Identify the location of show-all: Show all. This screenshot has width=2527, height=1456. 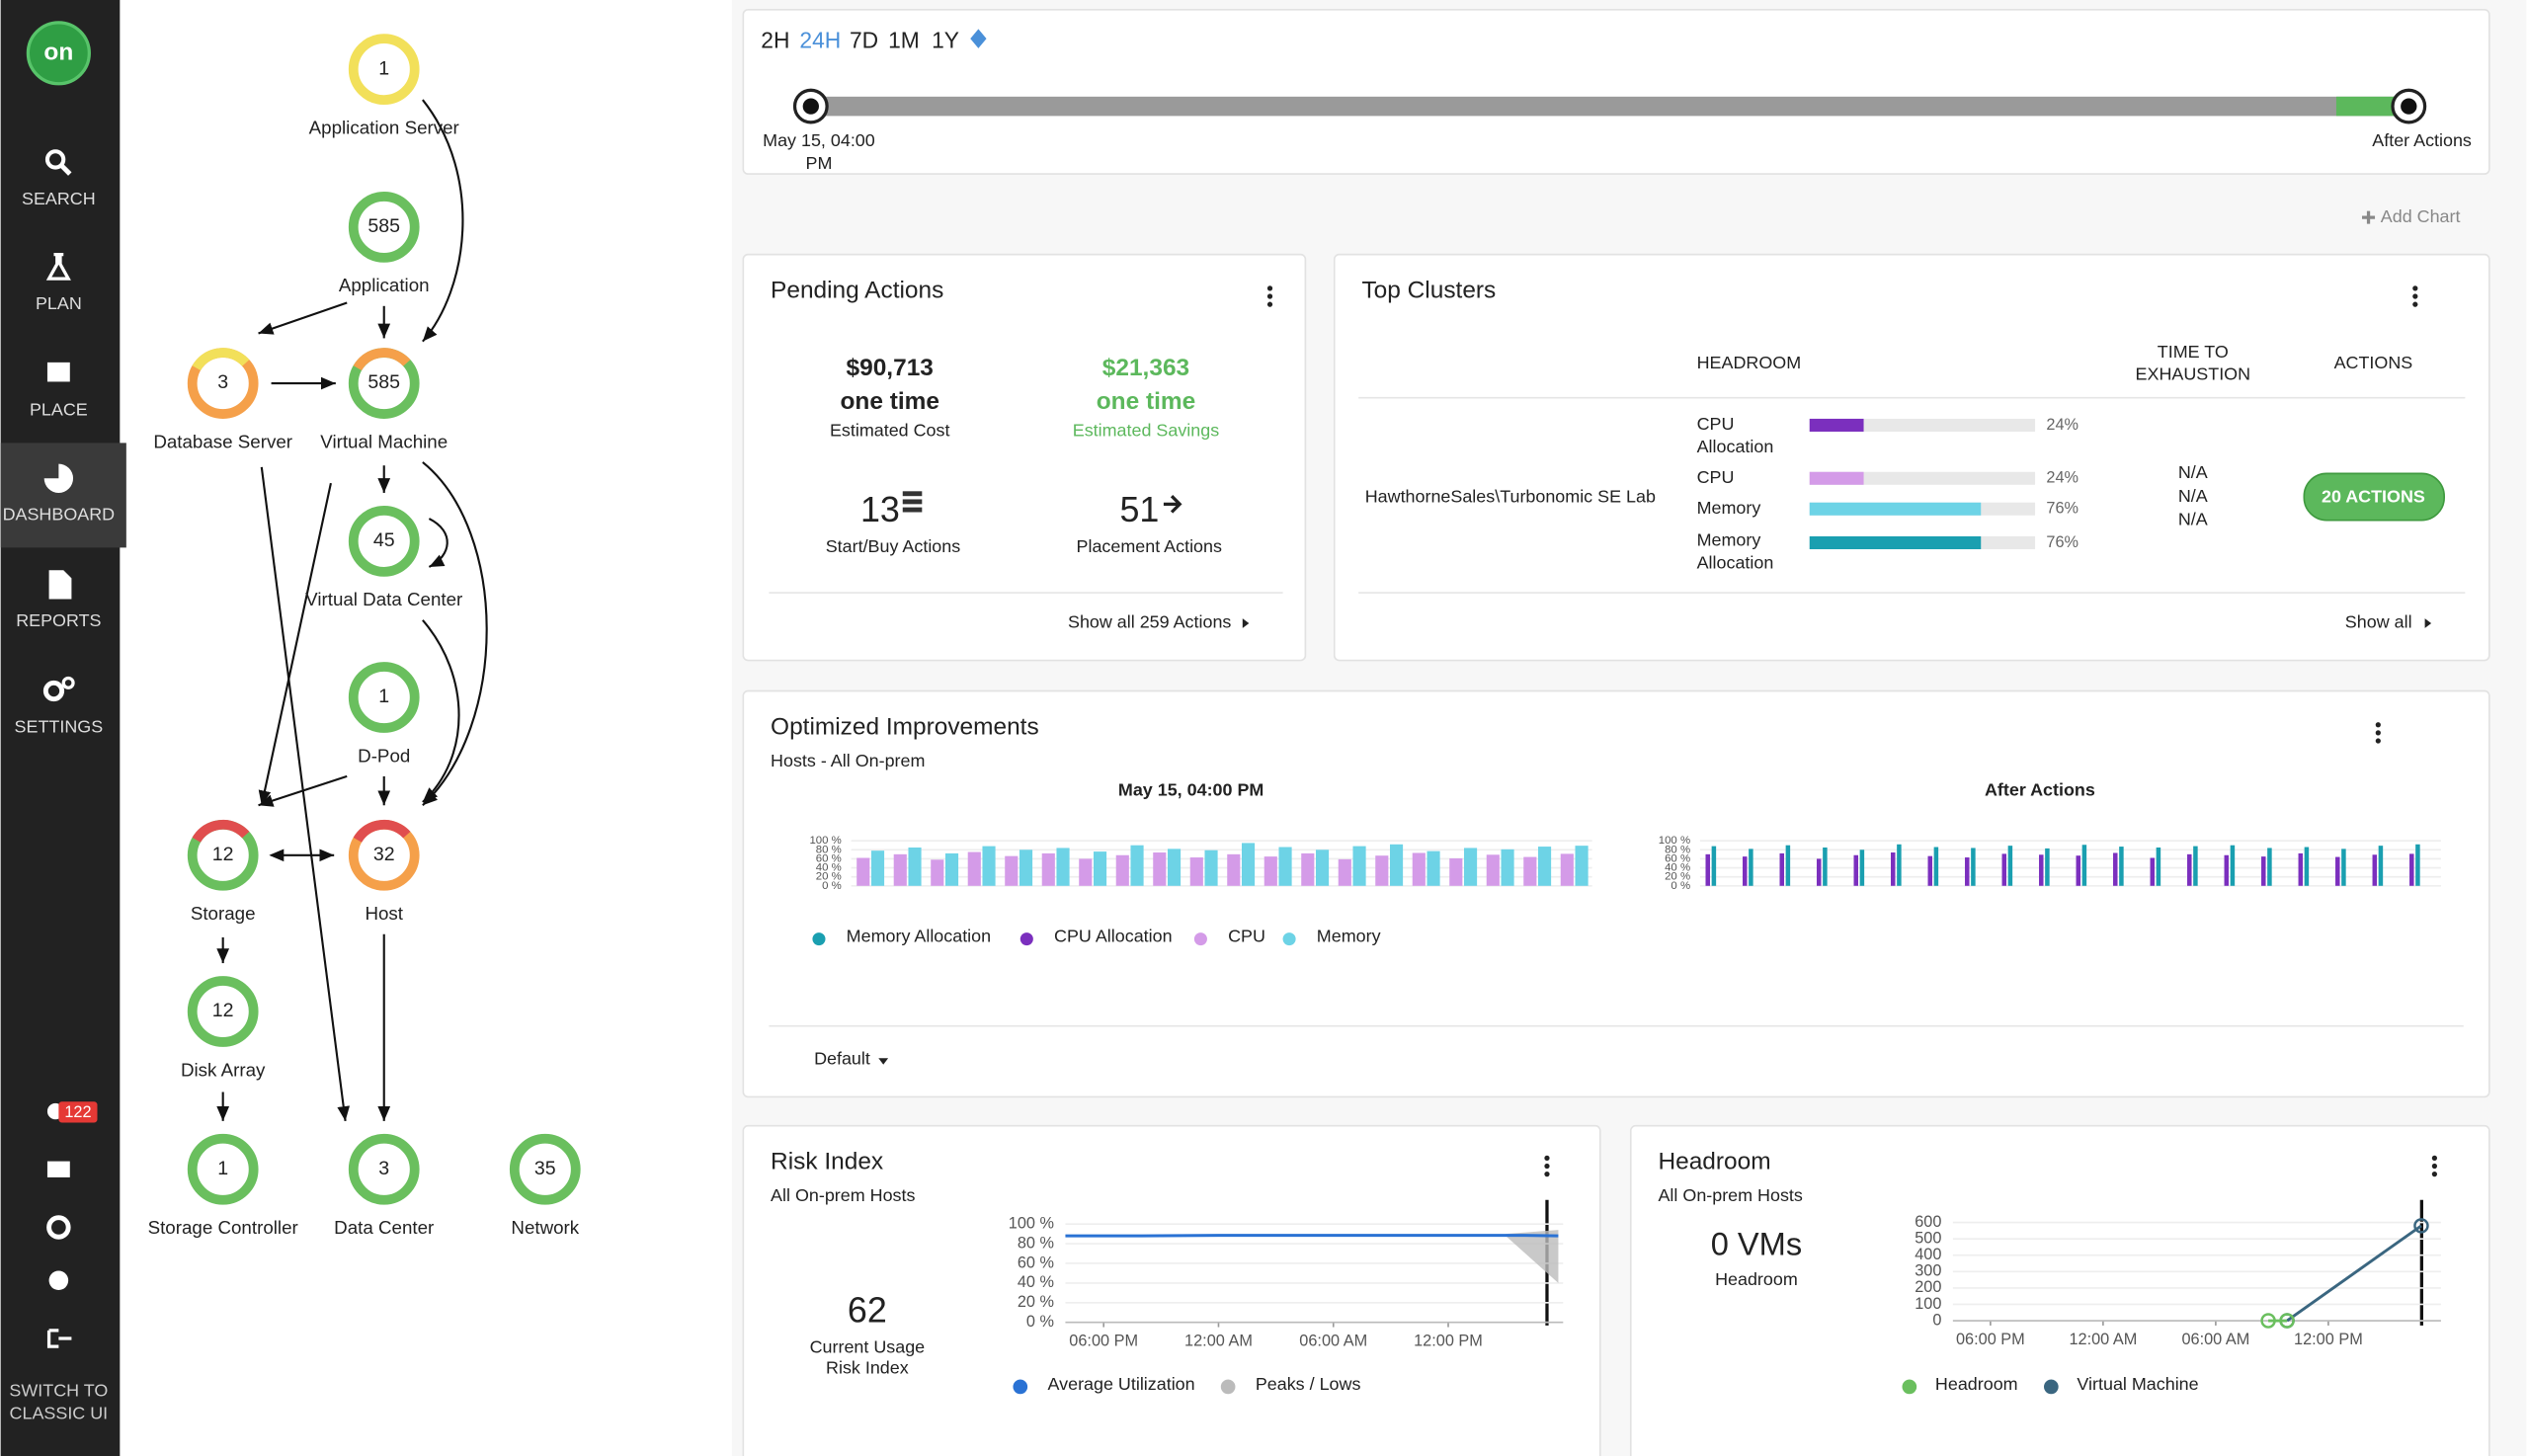
(2378, 622).